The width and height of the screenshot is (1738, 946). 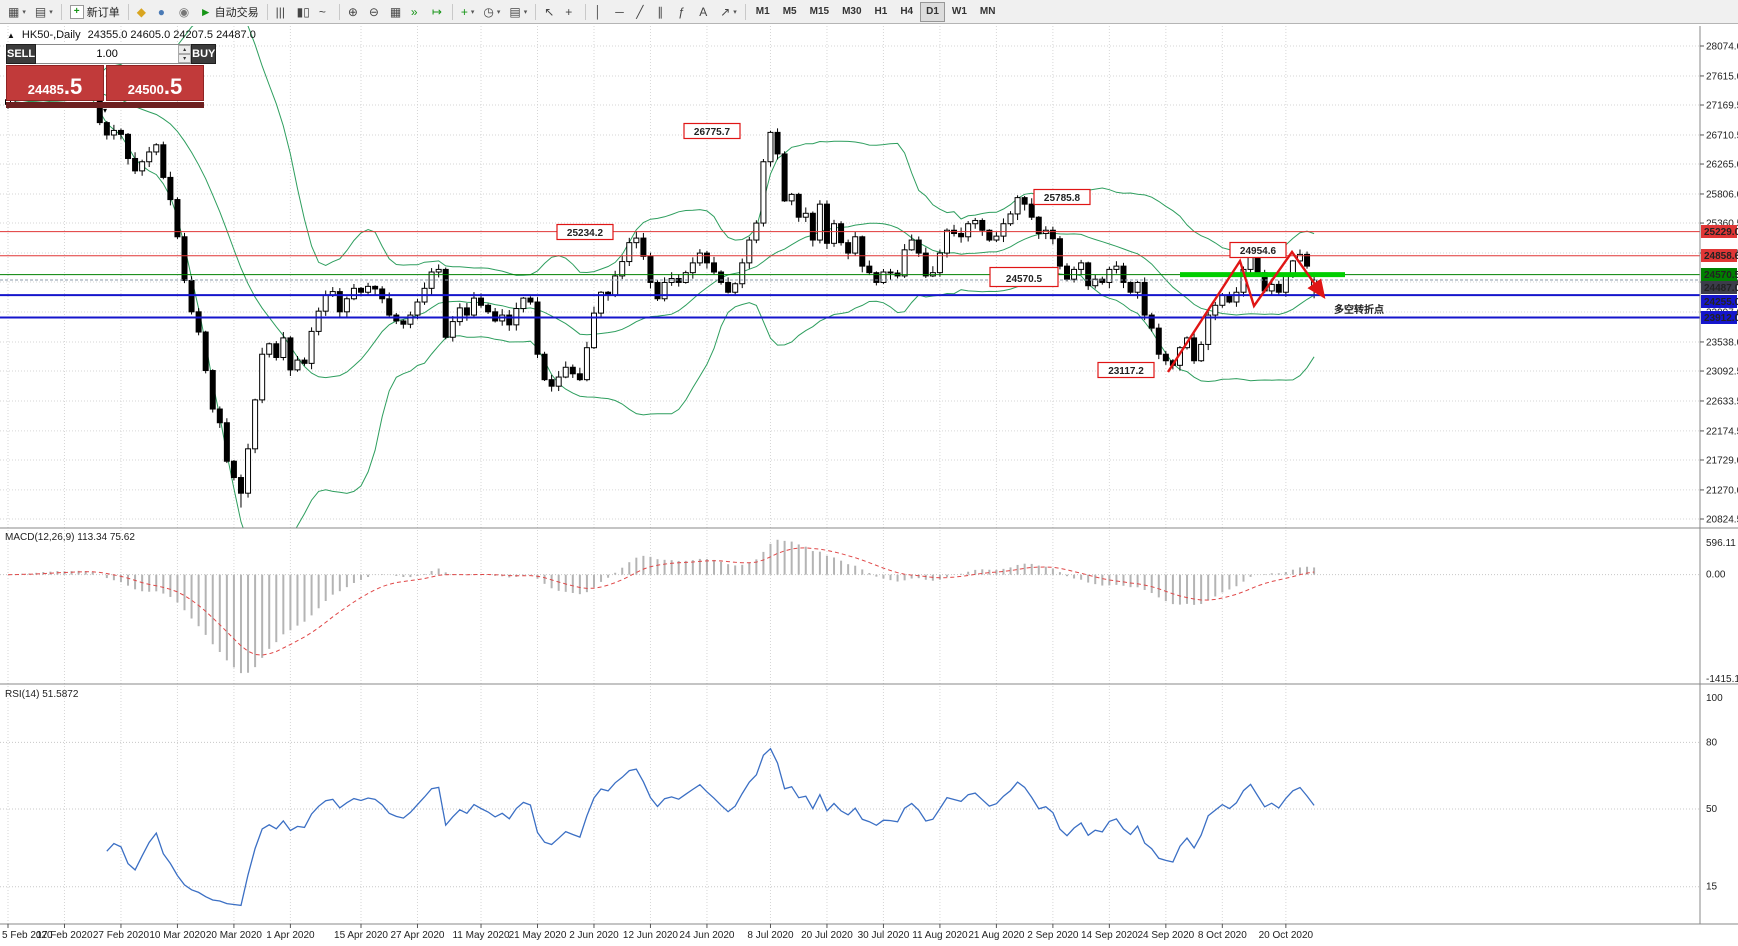 What do you see at coordinates (417, 12) in the screenshot?
I see `auto-scroll-button: »` at bounding box center [417, 12].